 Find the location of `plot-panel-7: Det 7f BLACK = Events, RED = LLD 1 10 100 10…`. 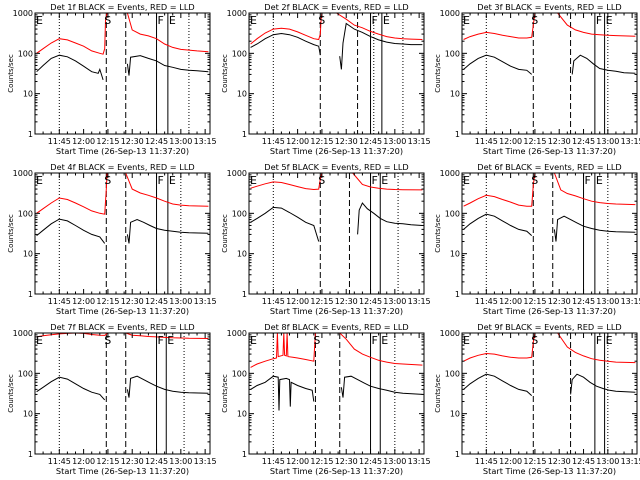

plot-panel-7: Det 7f BLACK = Events, RED = LLD 1 10 100 10… is located at coordinates (112, 399).